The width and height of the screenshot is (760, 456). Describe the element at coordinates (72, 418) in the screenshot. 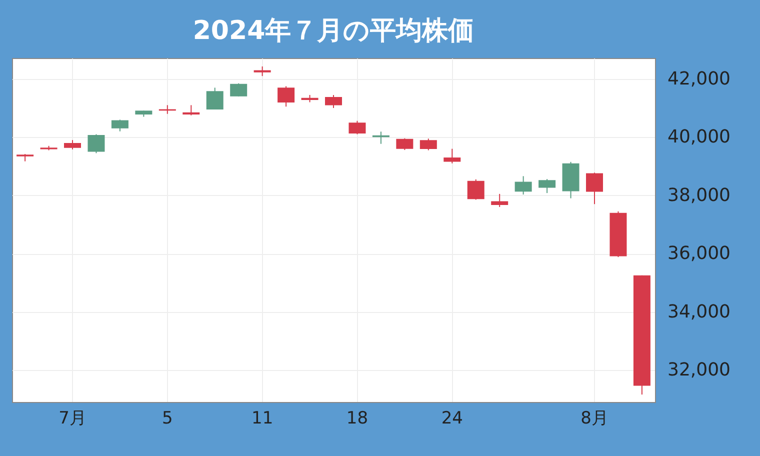

I see `x-tick-label: 7月` at that location.